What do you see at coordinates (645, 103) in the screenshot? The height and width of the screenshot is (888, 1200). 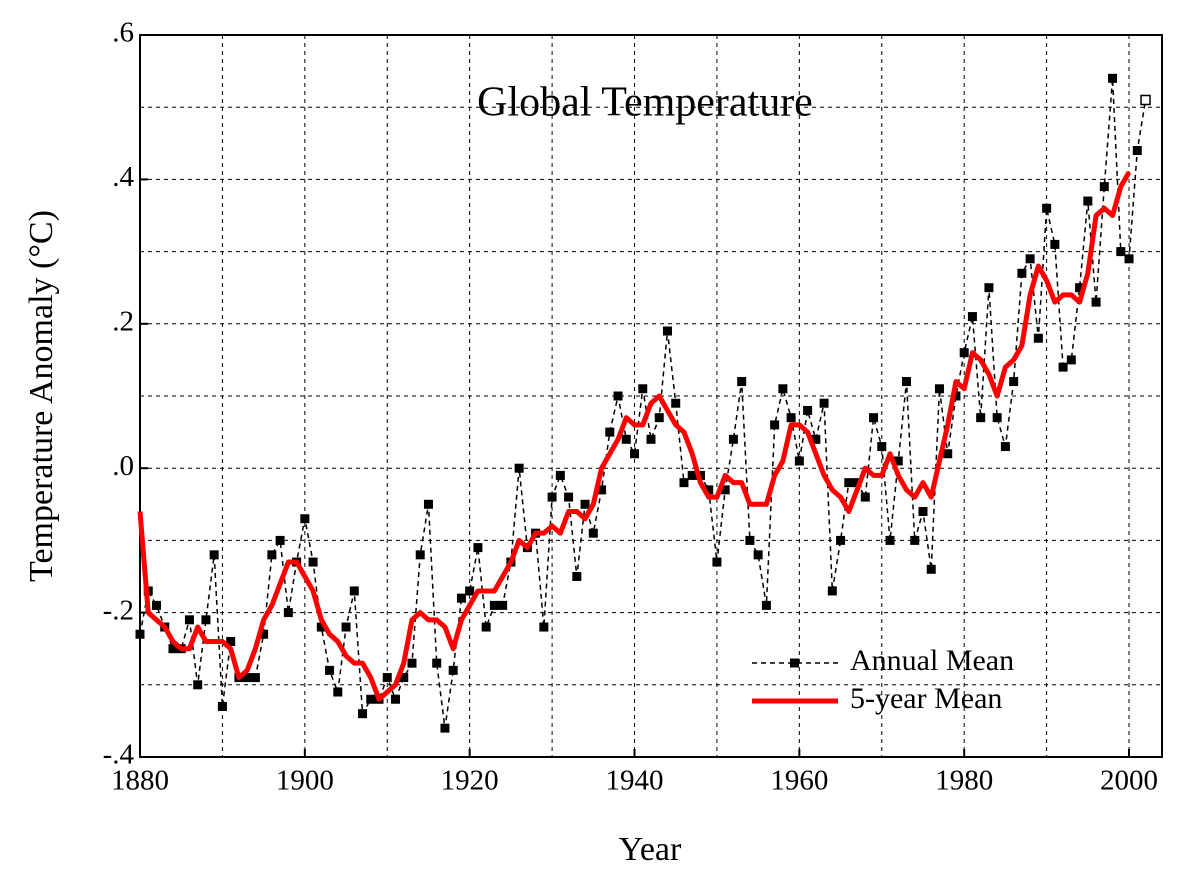 I see `chart-title: Global Temperature` at bounding box center [645, 103].